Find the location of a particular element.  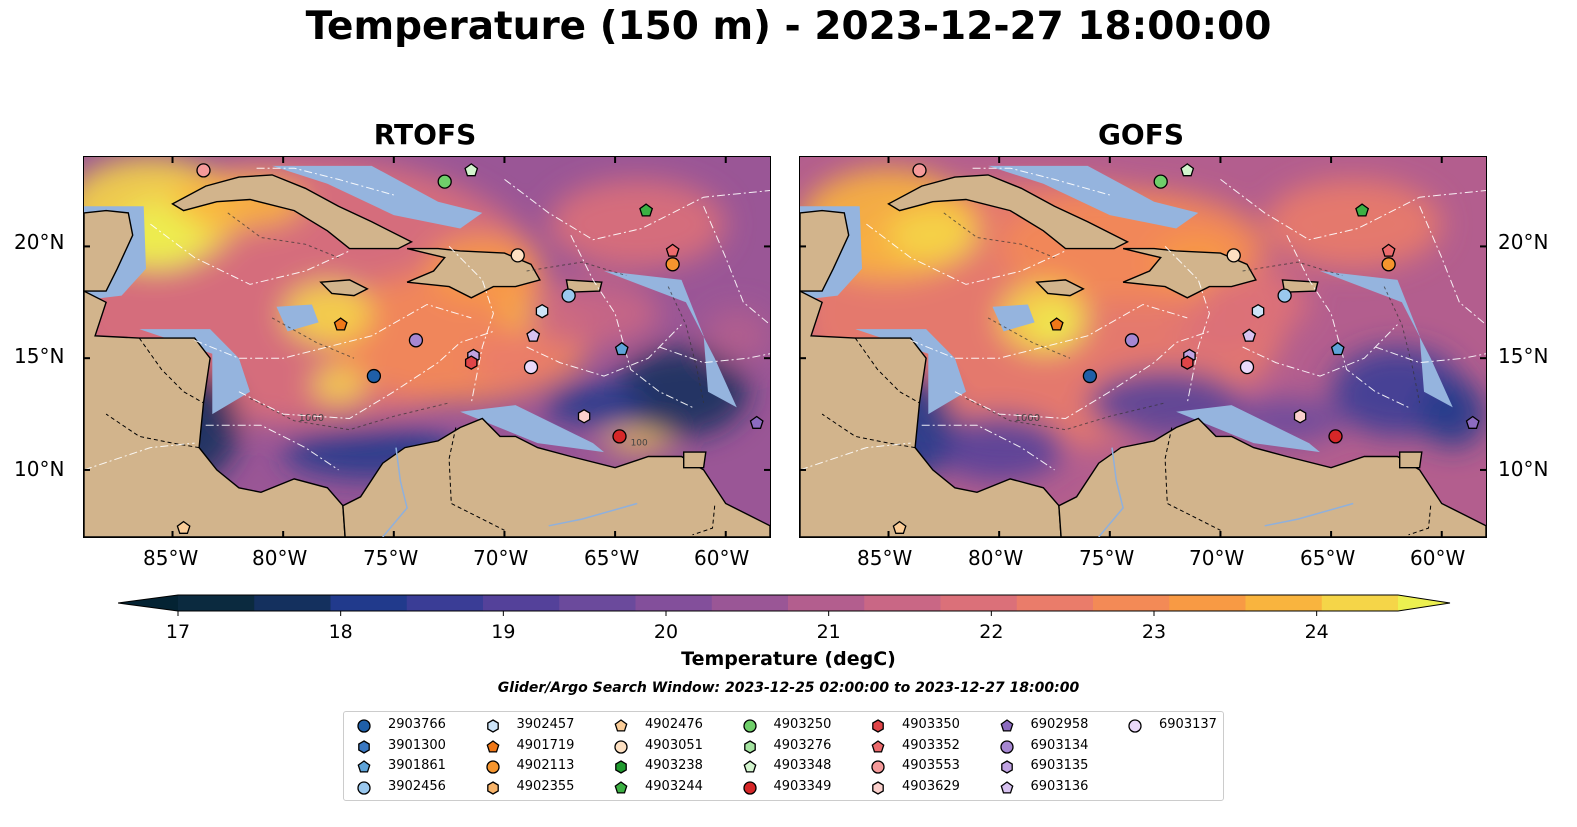

colorbar-tick-label: 20 is located at coordinates (666, 632).